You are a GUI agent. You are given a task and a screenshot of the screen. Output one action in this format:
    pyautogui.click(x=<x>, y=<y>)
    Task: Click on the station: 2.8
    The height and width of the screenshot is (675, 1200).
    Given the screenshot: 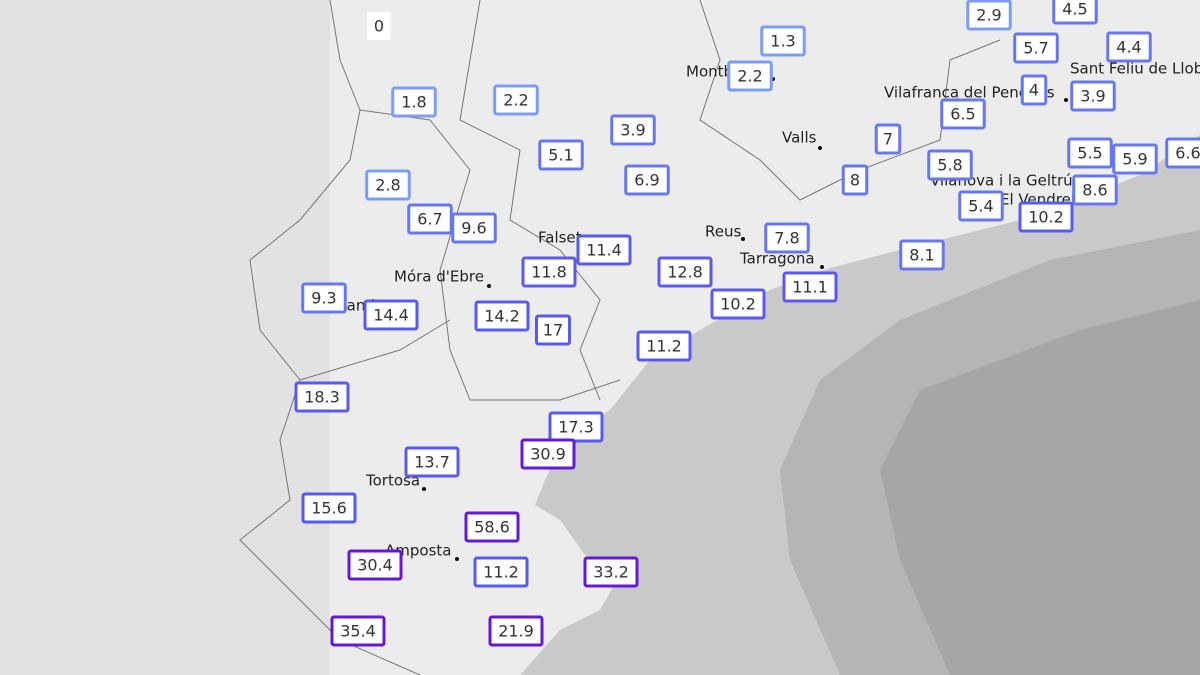 What is the action you would take?
    pyautogui.click(x=388, y=185)
    